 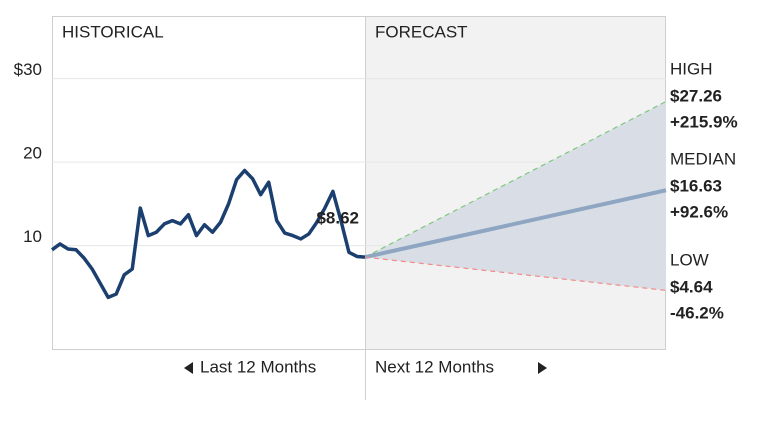 What do you see at coordinates (188, 368) in the screenshot?
I see `arrow-left` at bounding box center [188, 368].